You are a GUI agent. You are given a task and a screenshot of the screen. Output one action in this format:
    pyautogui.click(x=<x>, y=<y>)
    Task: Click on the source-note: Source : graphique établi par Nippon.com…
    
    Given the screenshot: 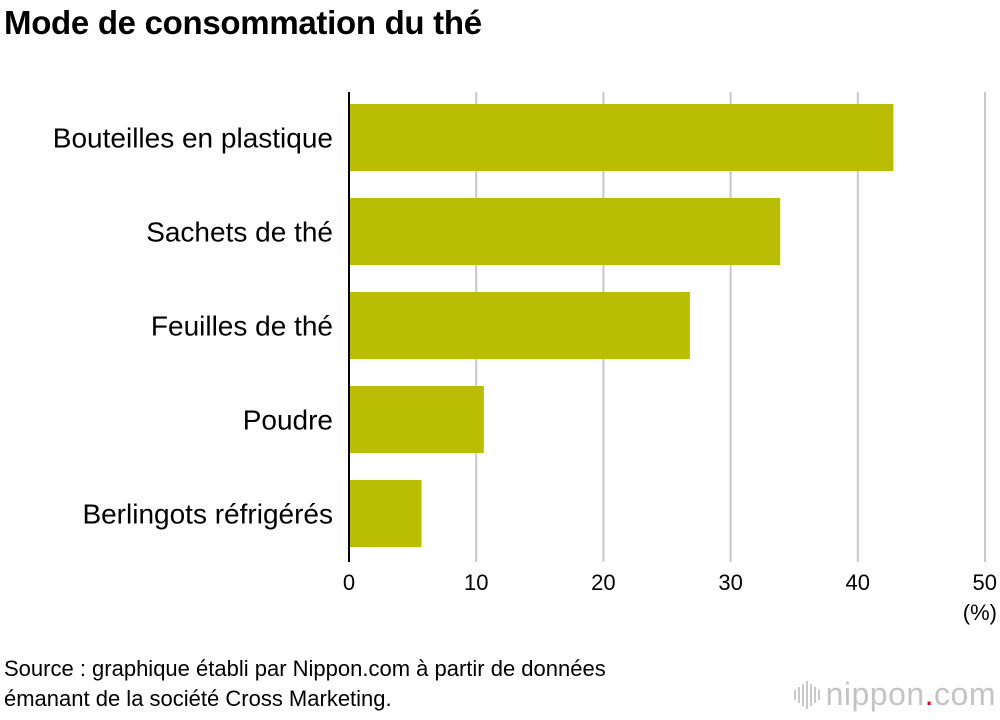 What is the action you would take?
    pyautogui.click(x=354, y=684)
    